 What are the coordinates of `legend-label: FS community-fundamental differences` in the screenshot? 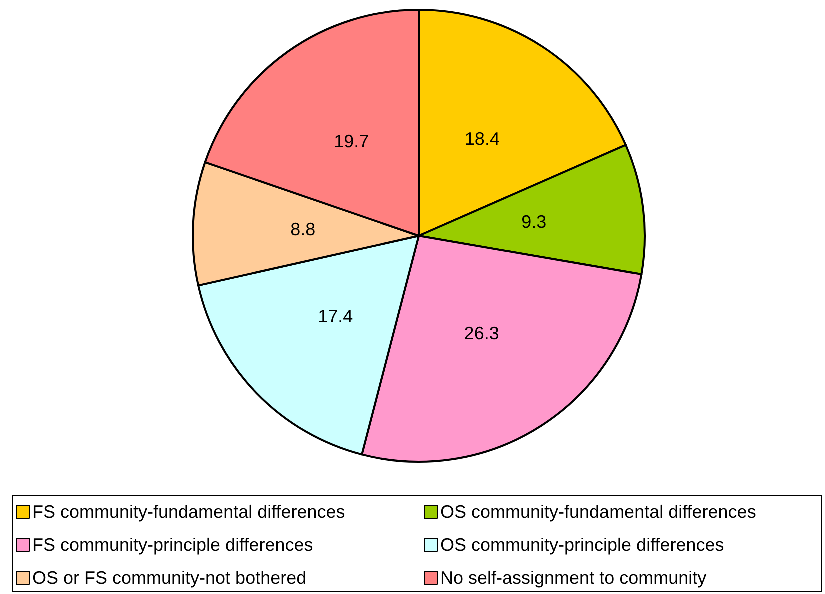 It's located at (189, 512).